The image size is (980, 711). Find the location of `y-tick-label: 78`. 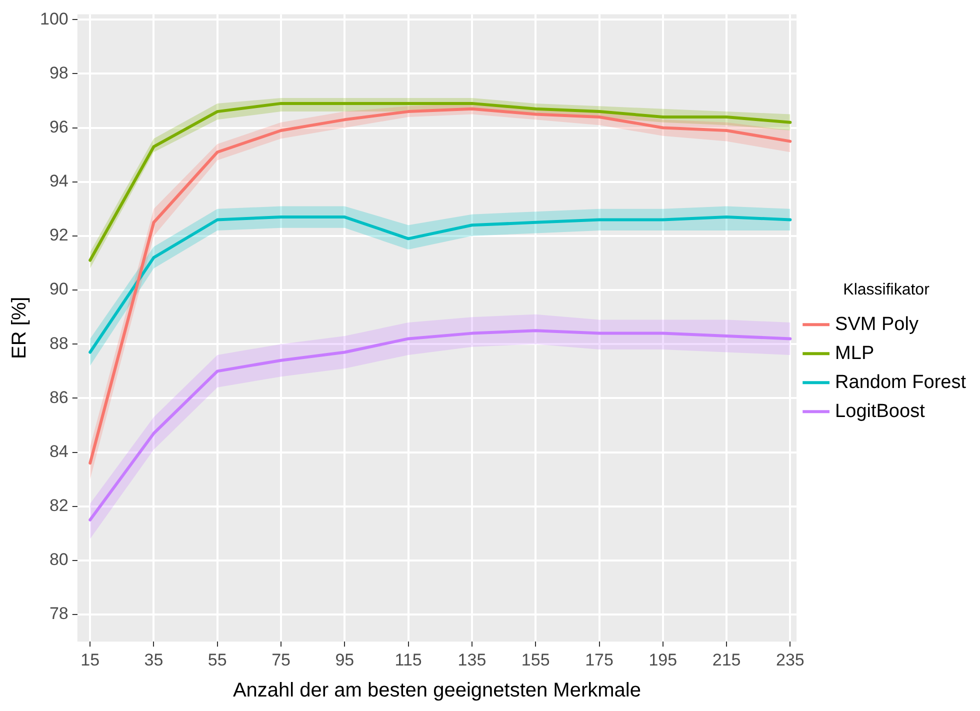

y-tick-label: 78 is located at coordinates (58, 614).